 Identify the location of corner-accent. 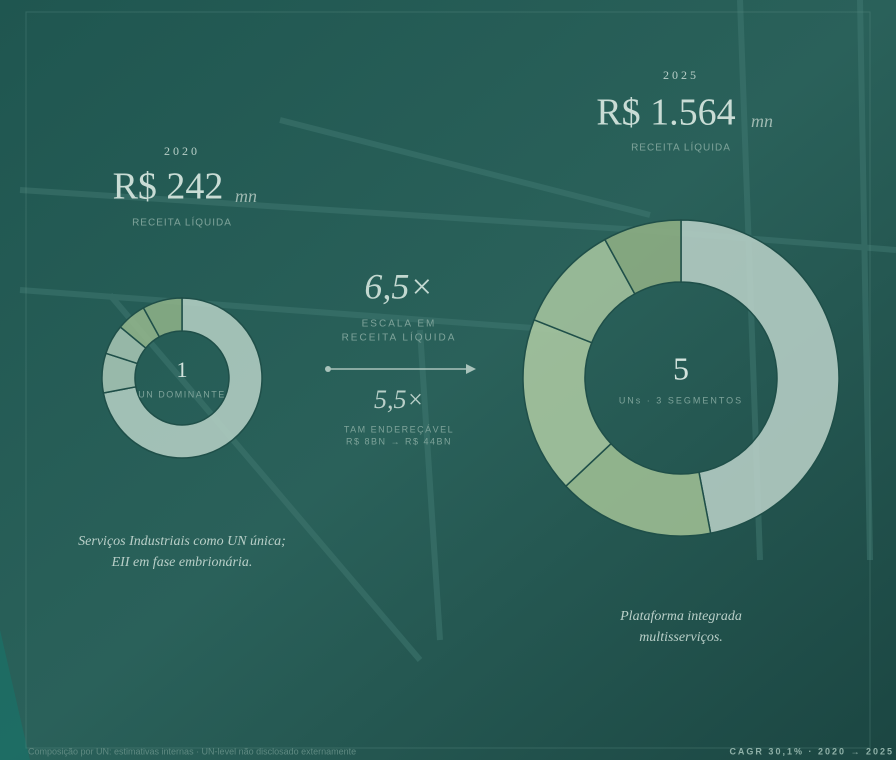
(15, 695).